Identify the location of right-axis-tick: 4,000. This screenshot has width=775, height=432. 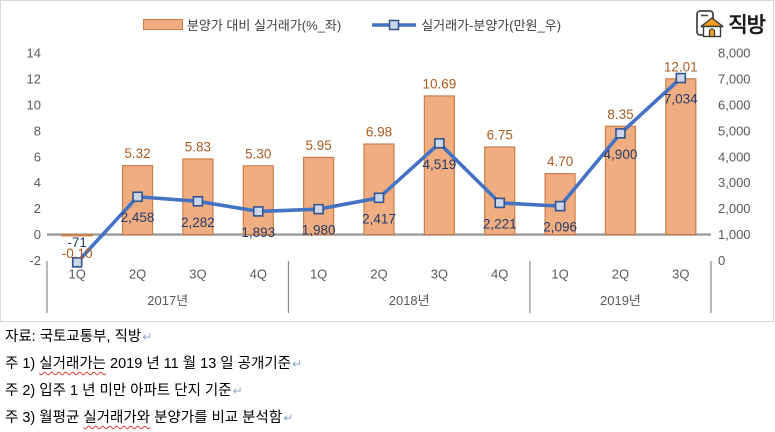
(734, 156).